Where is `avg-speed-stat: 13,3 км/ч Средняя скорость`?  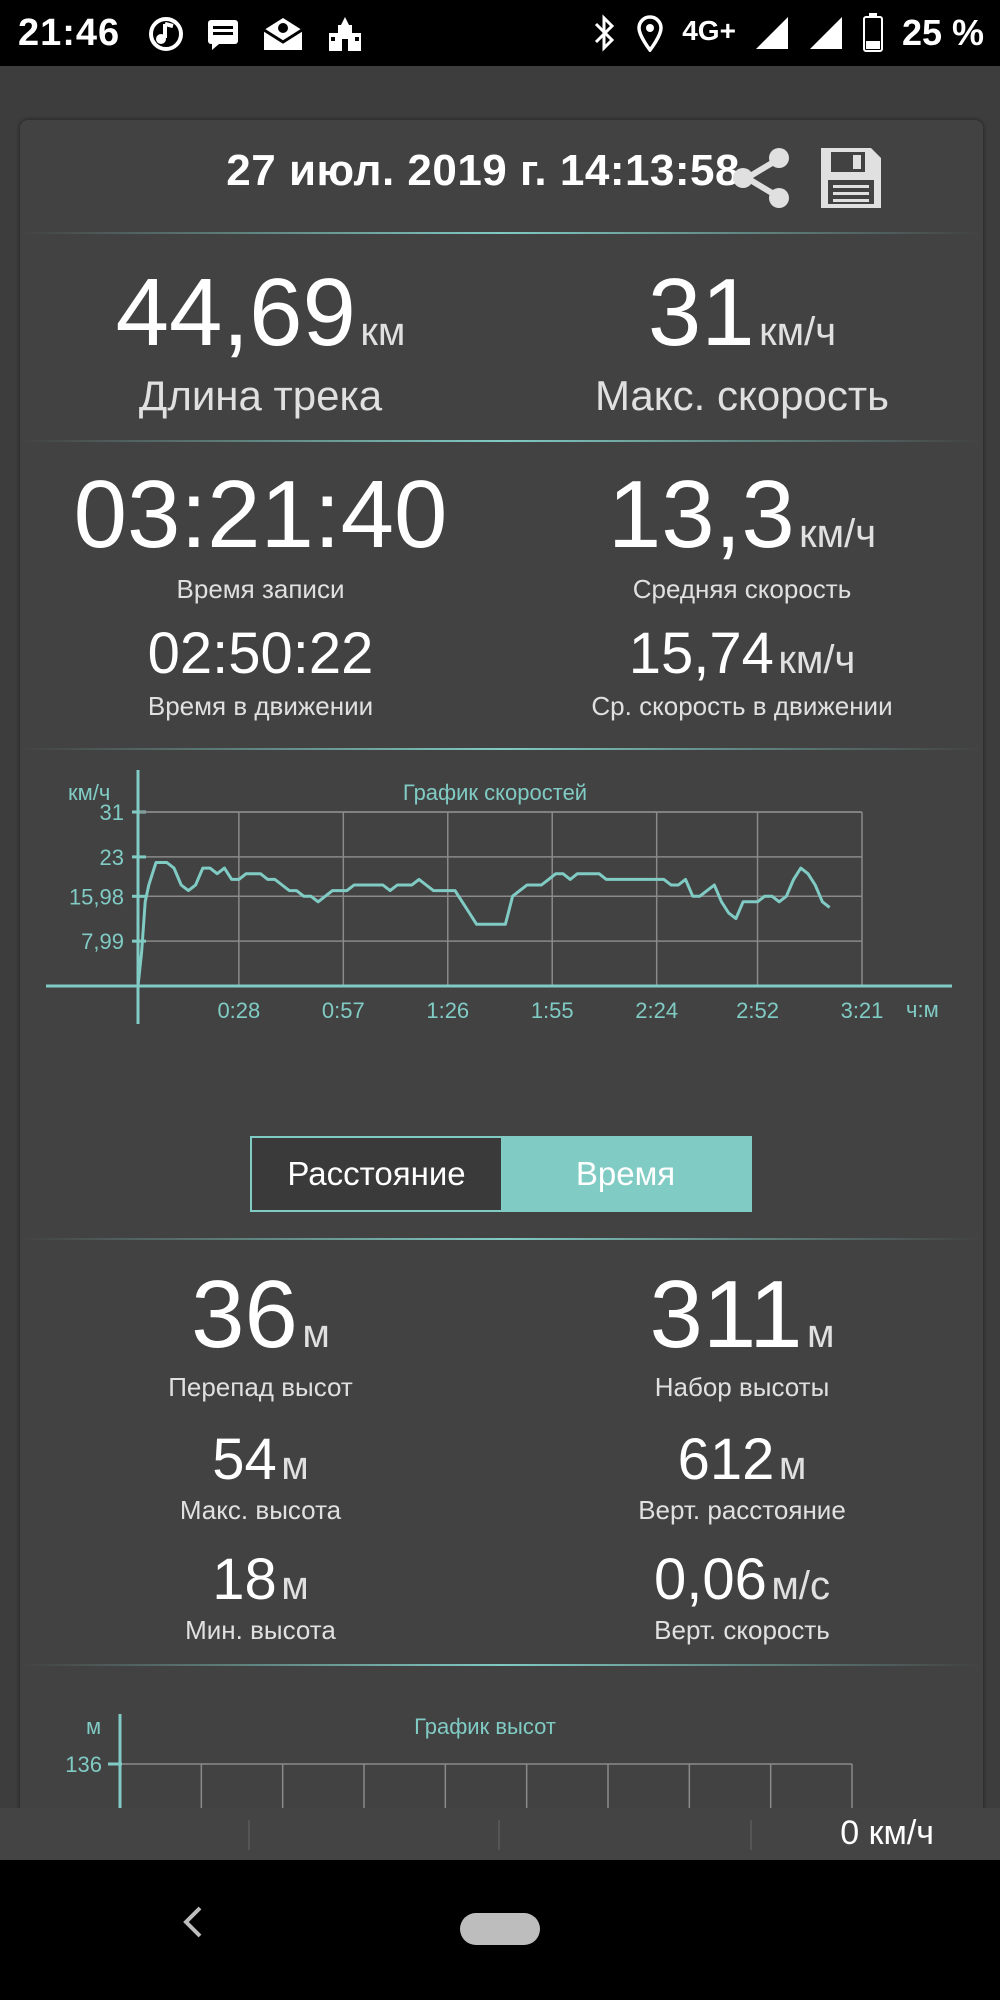
avg-speed-stat: 13,3 км/ч Средняя скорость is located at coordinates (742, 532).